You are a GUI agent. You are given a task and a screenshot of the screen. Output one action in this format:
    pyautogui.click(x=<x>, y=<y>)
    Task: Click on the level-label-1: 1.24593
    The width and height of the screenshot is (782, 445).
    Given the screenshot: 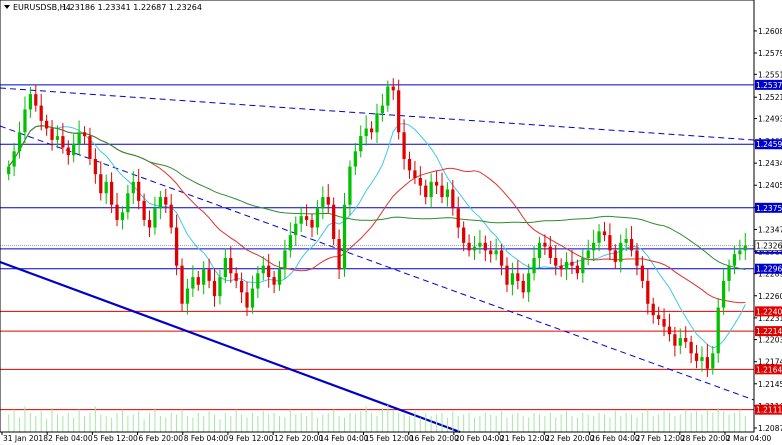 What is the action you would take?
    pyautogui.click(x=769, y=144)
    